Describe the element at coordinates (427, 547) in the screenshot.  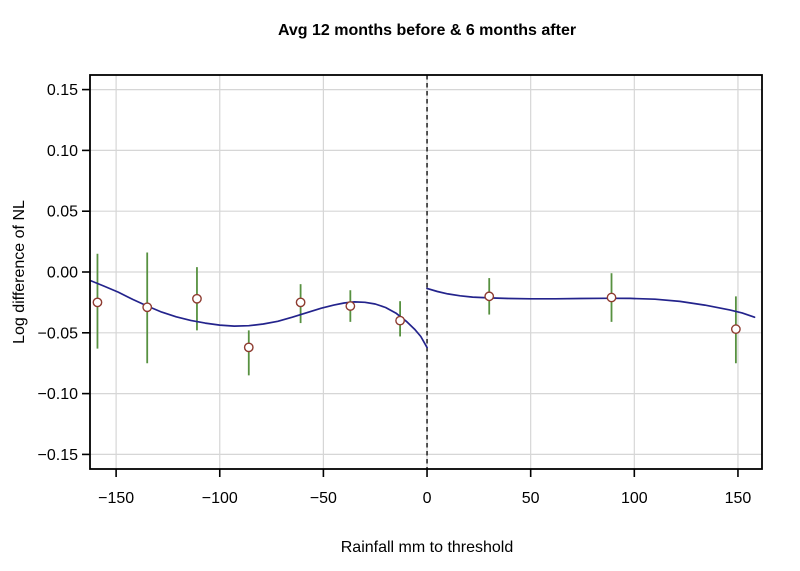
I see `x-axis-title: Rainfall mm to threshold` at that location.